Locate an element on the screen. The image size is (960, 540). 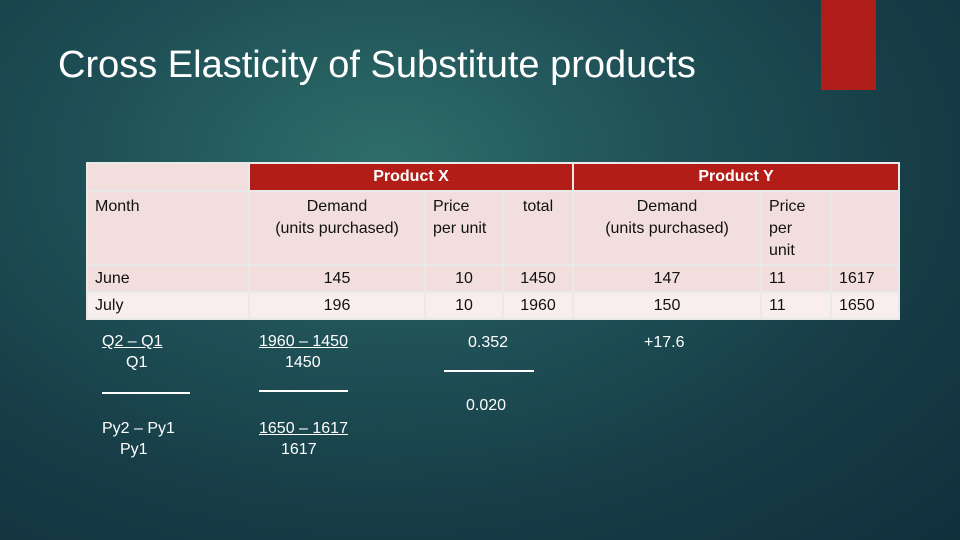
y-demand-header-line1: Demand is located at coordinates (667, 206).